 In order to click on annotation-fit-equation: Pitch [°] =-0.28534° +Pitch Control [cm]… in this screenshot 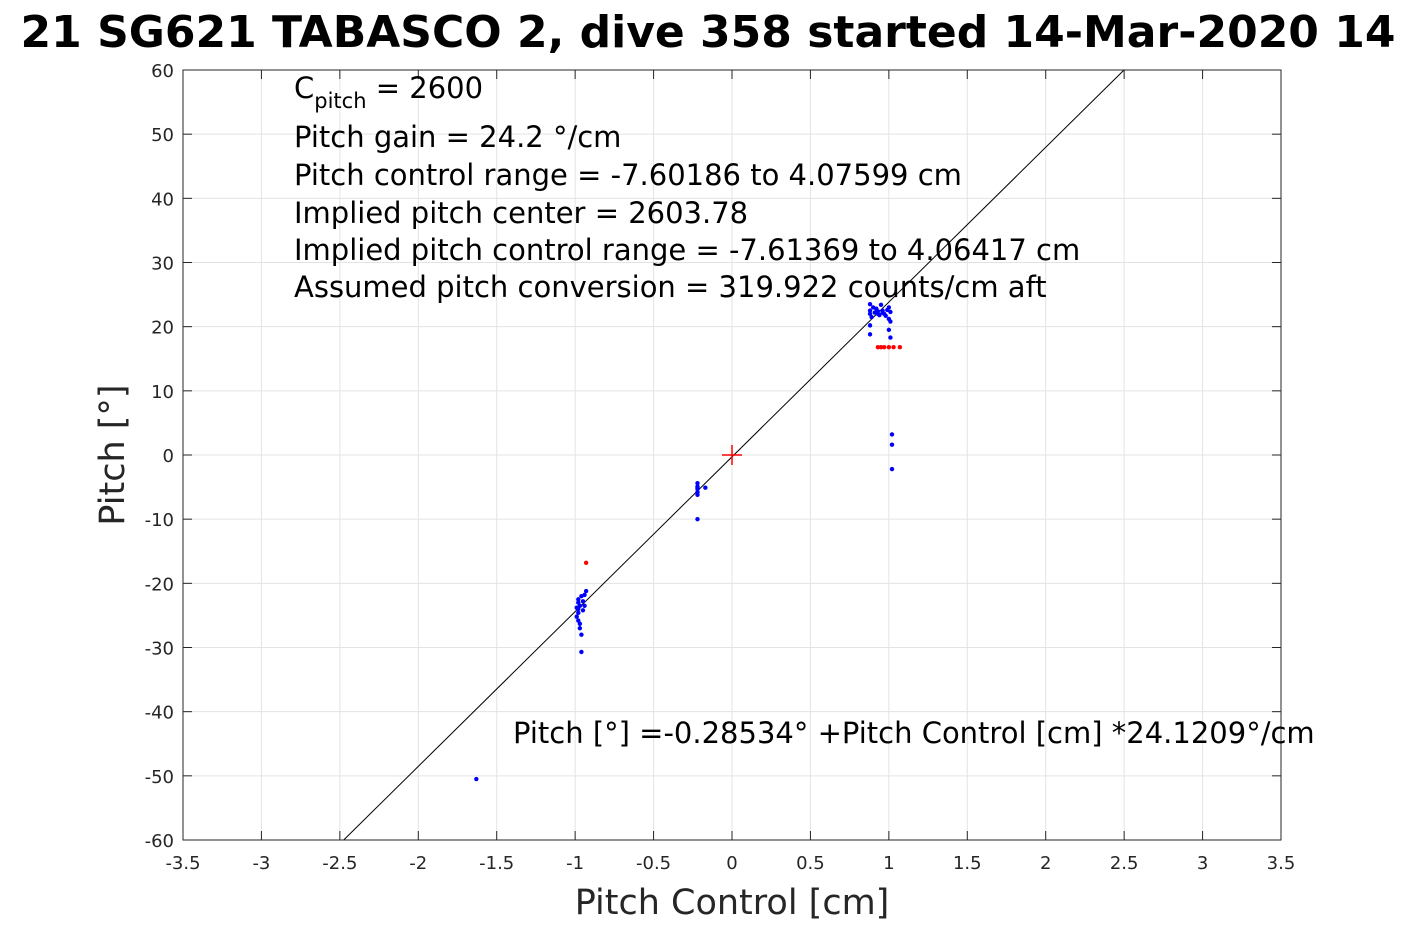, I will do `click(914, 733)`.